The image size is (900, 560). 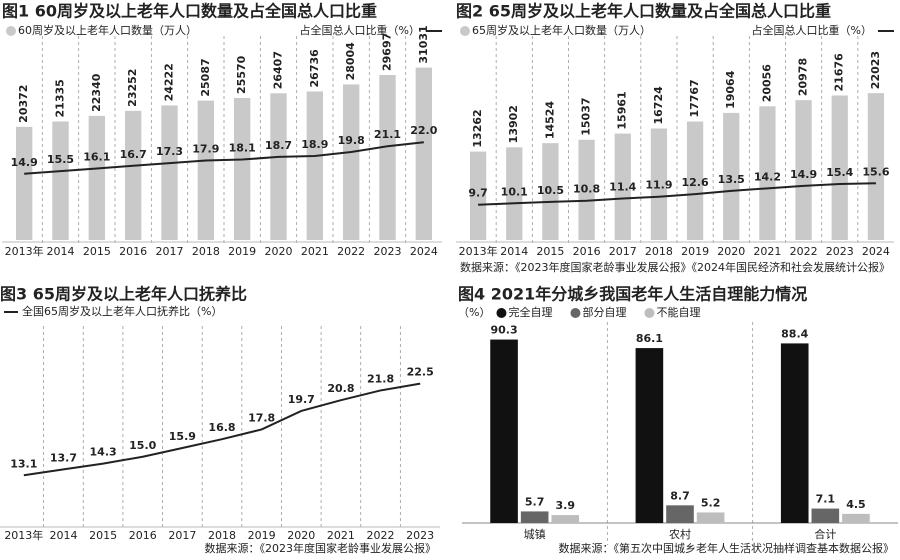 What do you see at coordinates (535, 534) in the screenshot?
I see `x-tick-label: 城镇` at bounding box center [535, 534].